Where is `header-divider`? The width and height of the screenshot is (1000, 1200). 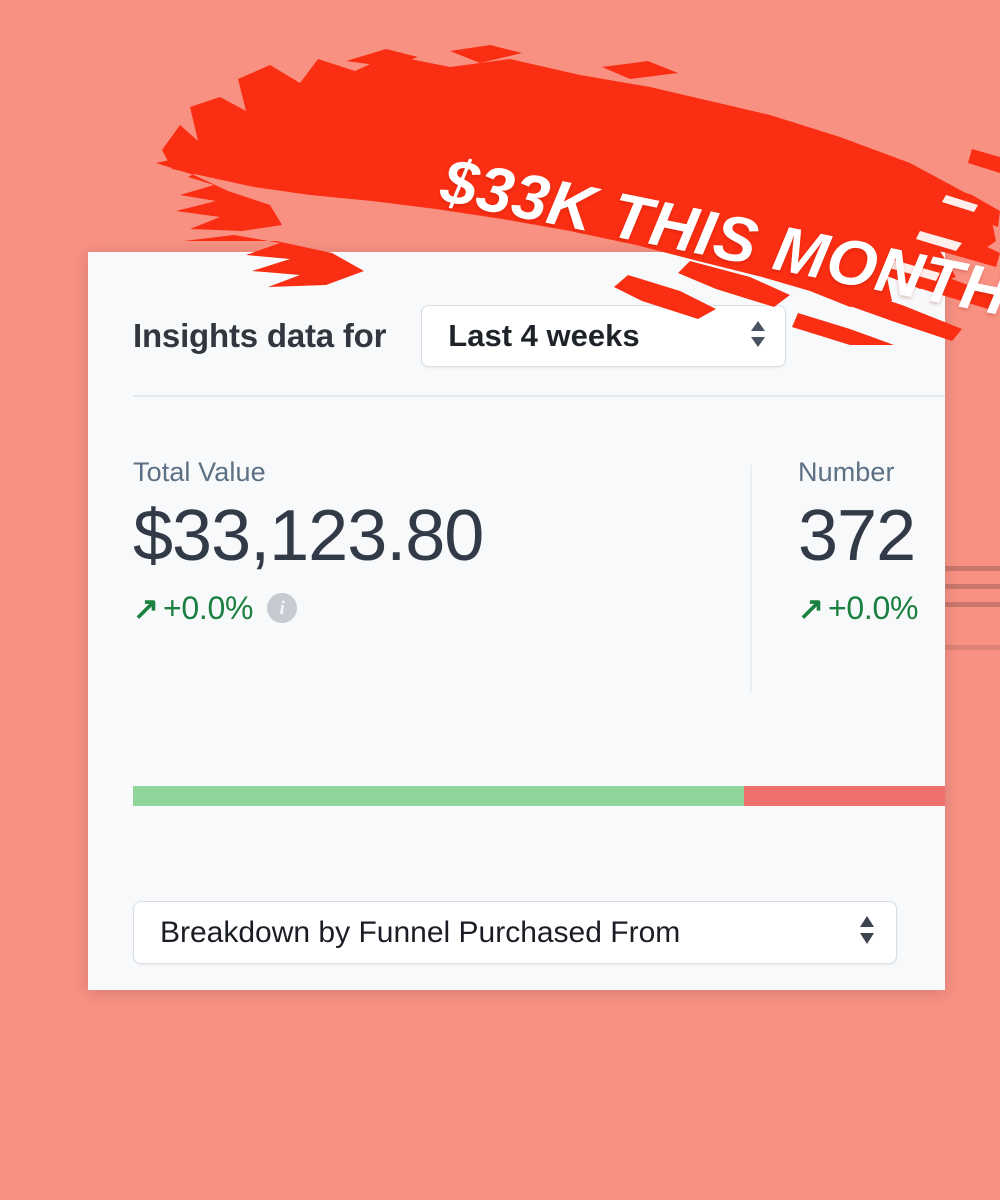 header-divider is located at coordinates (539, 396).